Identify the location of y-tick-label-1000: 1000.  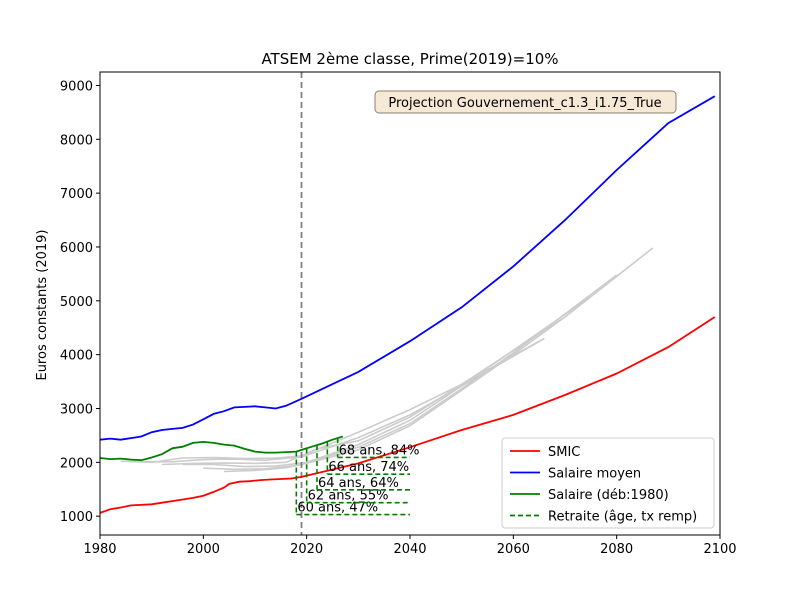
(76, 517).